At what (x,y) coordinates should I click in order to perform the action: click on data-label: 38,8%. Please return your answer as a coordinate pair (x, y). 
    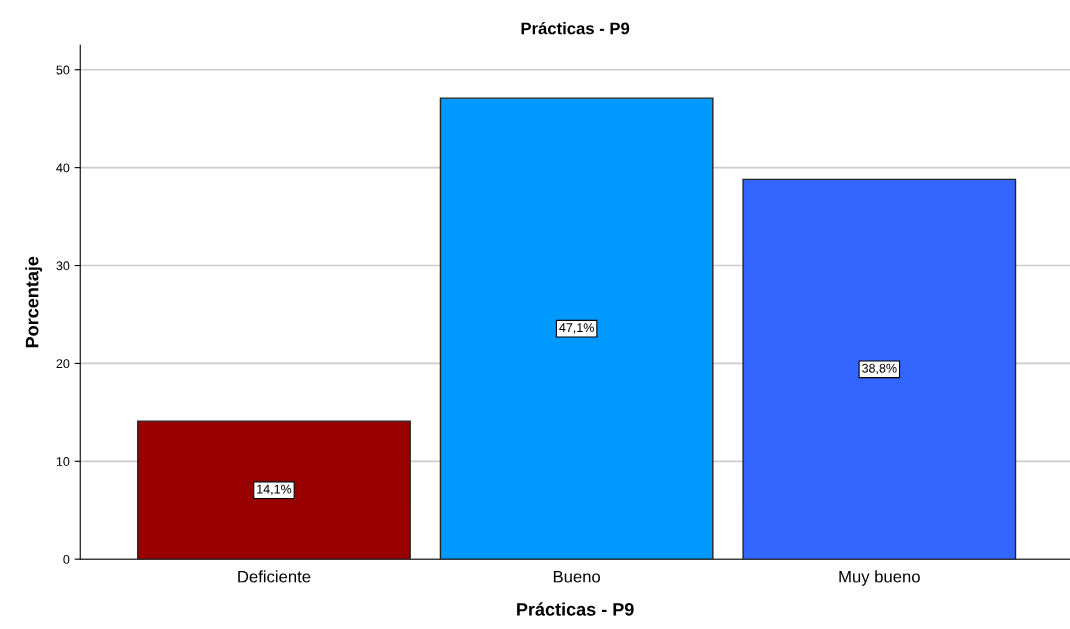
    Looking at the image, I should click on (879, 369).